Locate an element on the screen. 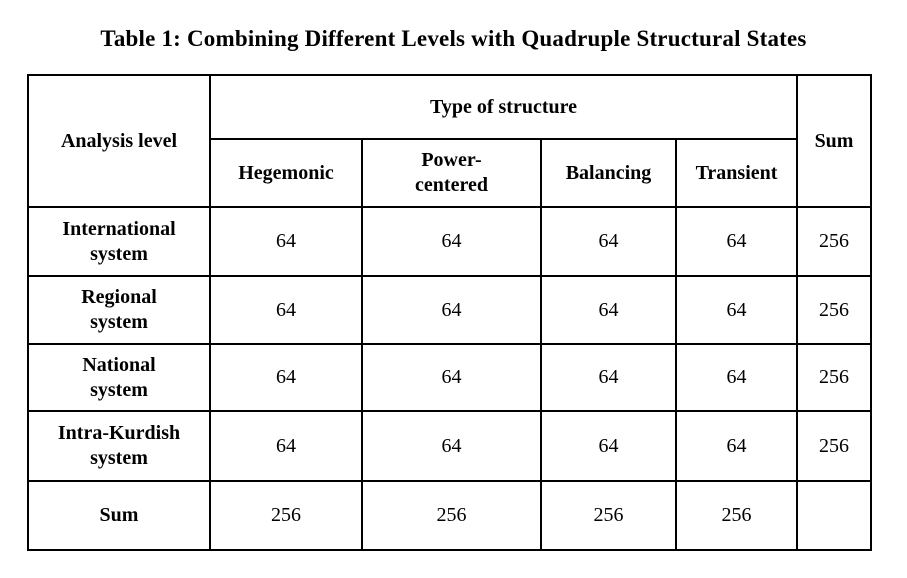  table-row: National system 64 64 64 64 256 is located at coordinates (450, 377).